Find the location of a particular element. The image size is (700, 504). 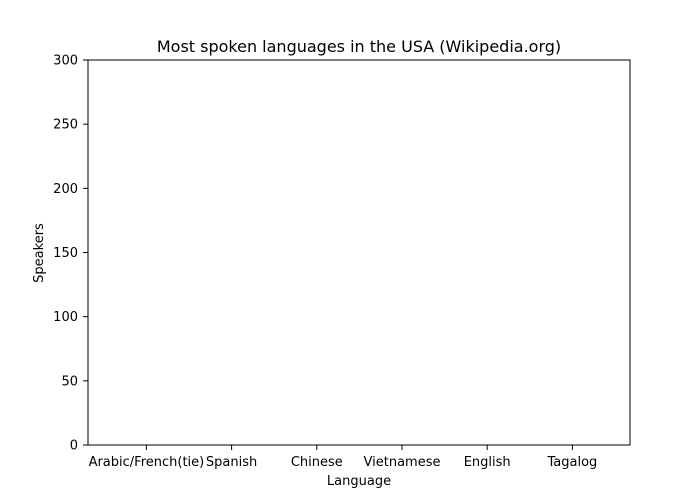

y-axis-label: Speakers is located at coordinates (39, 253).